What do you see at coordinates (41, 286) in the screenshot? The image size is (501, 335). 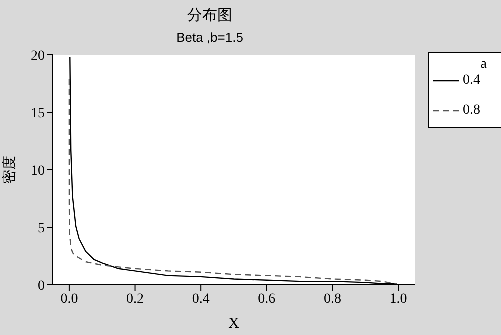 I see `y-tick-label: 0` at bounding box center [41, 286].